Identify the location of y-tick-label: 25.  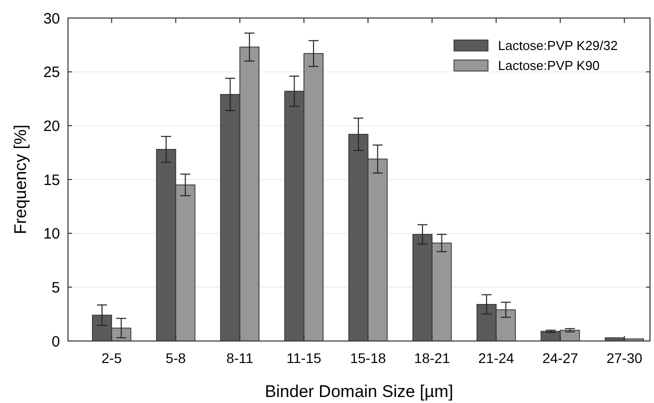
(51, 73).